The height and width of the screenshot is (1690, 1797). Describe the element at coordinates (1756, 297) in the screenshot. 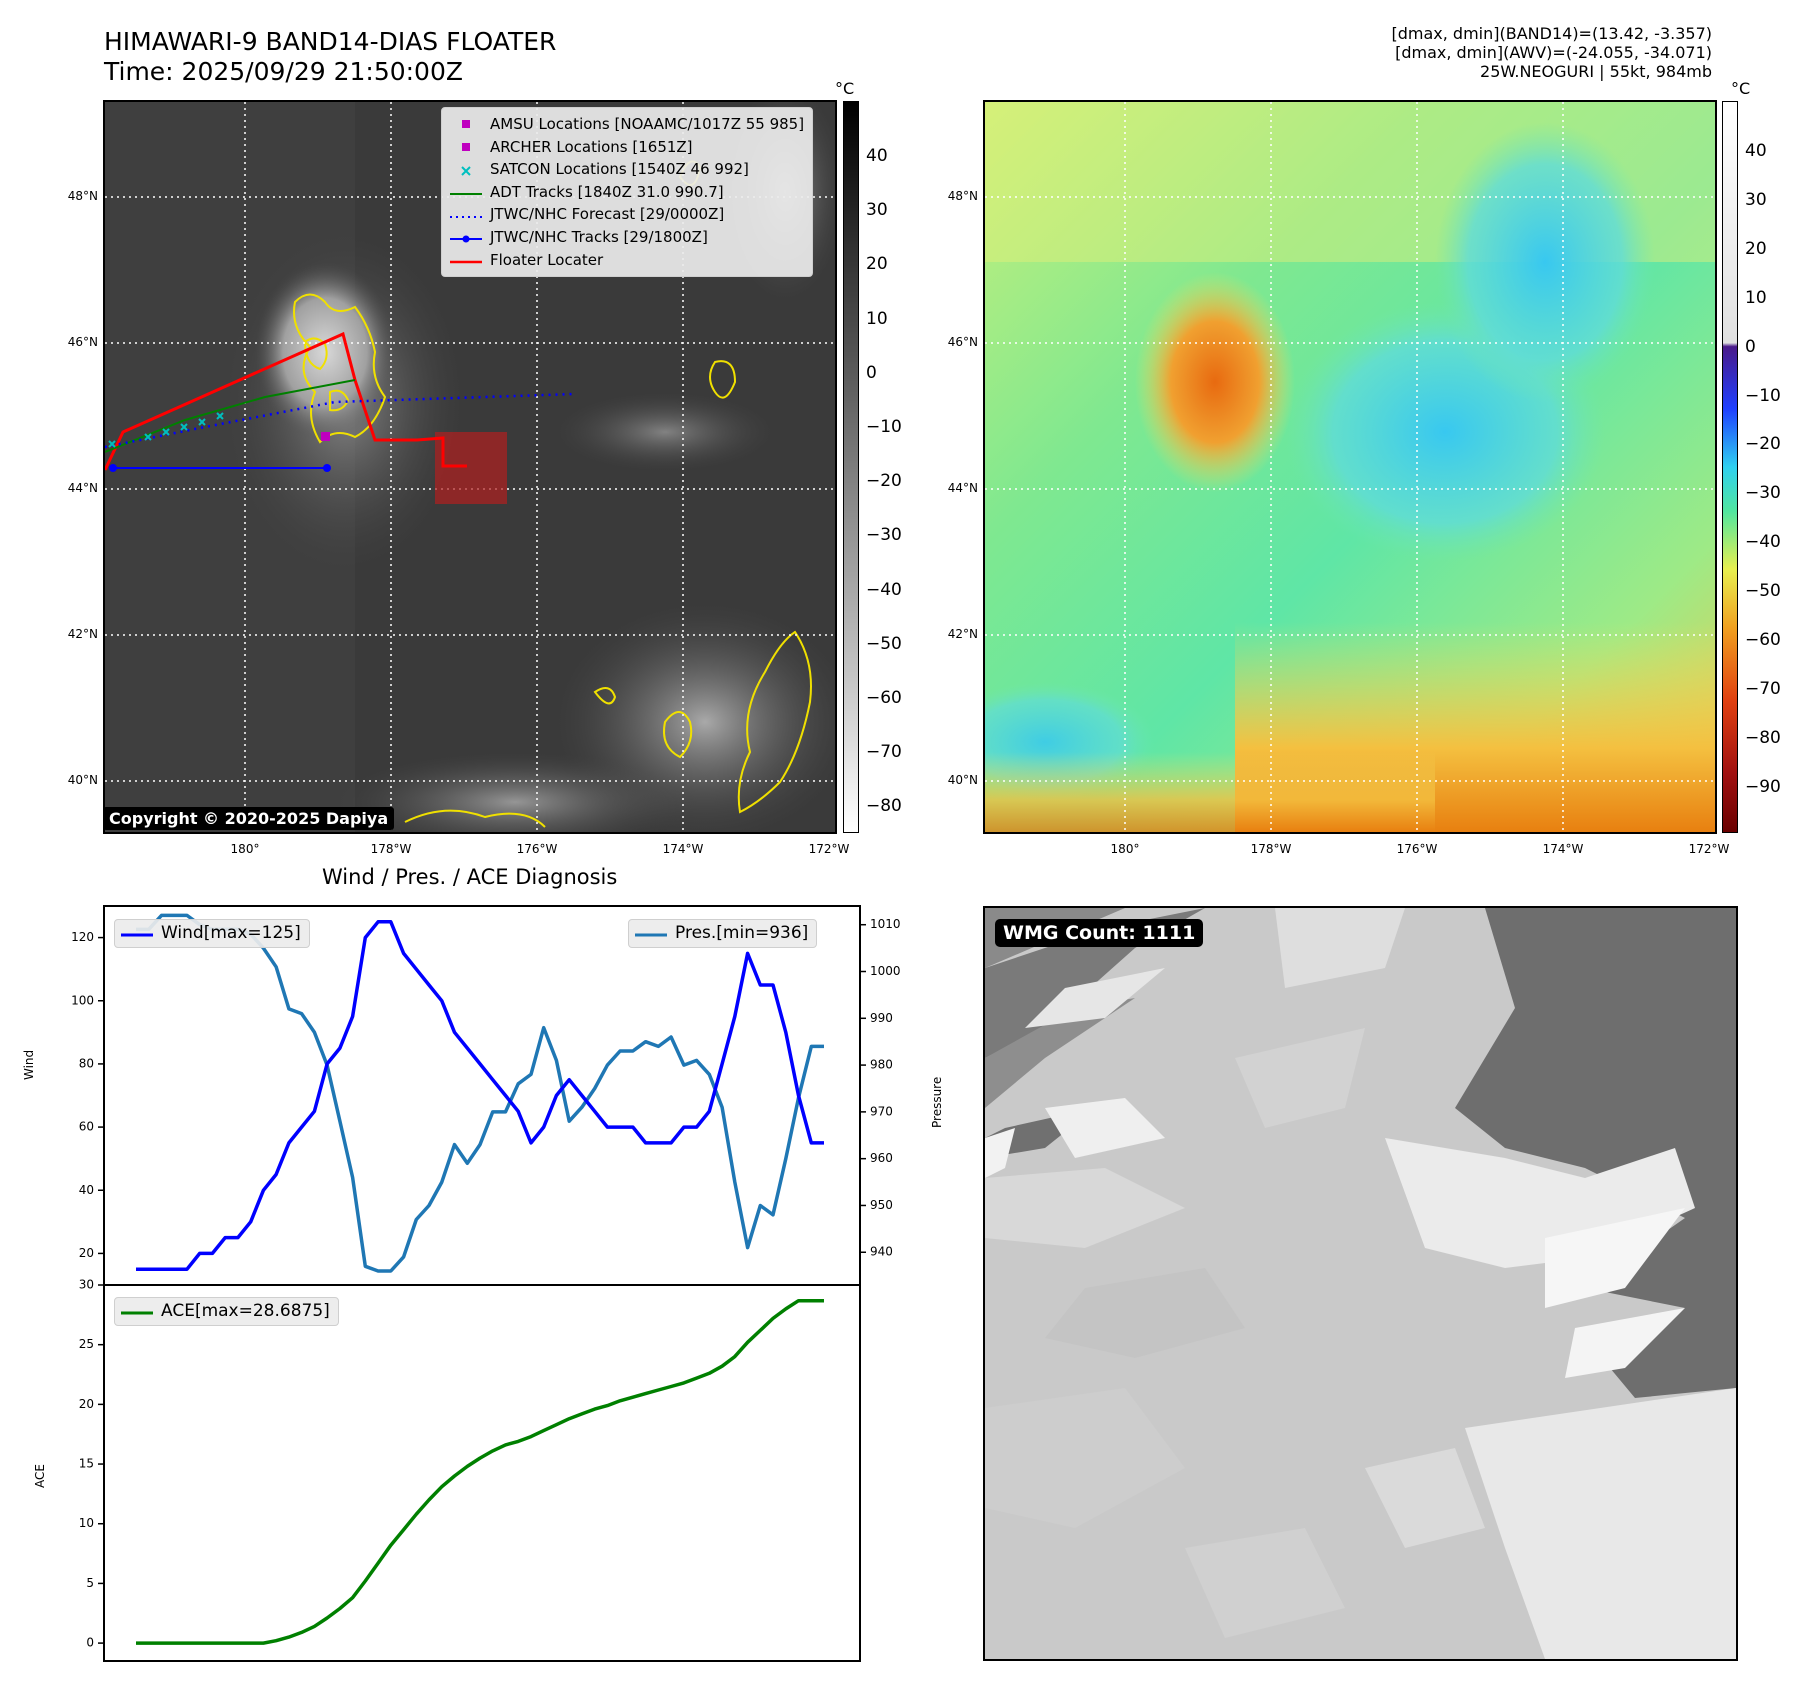

I see `wv-colorbar-tick: 10` at that location.